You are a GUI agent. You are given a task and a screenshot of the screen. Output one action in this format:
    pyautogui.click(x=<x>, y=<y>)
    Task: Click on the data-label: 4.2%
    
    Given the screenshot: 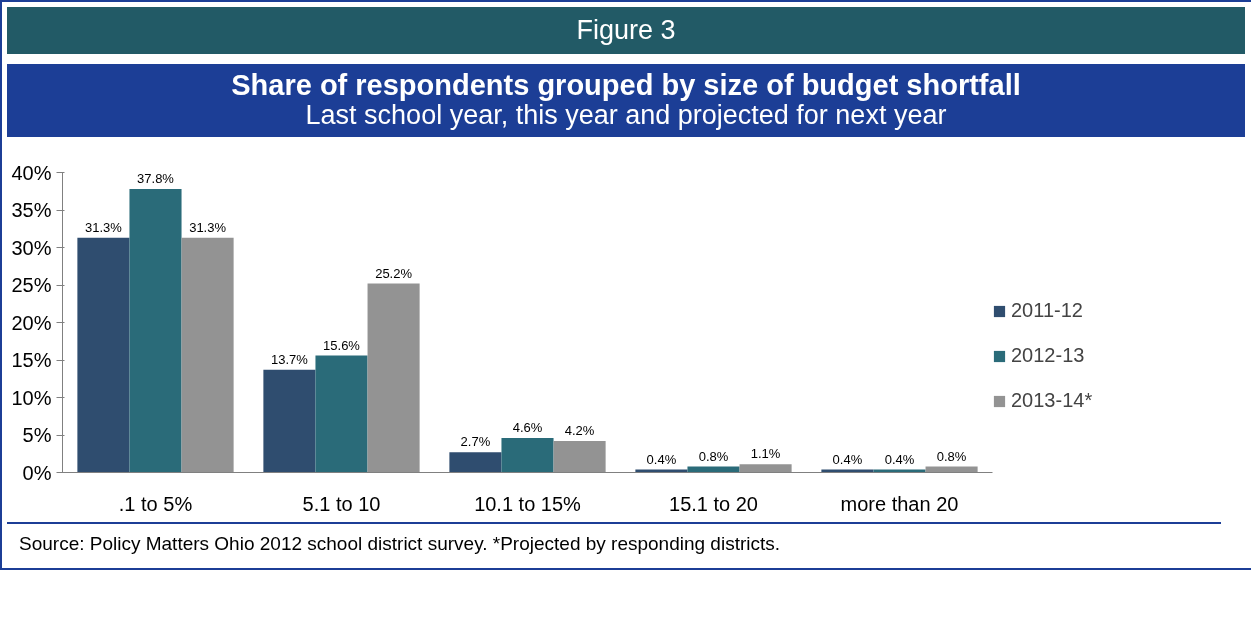 What is the action you would take?
    pyautogui.click(x=579, y=431)
    